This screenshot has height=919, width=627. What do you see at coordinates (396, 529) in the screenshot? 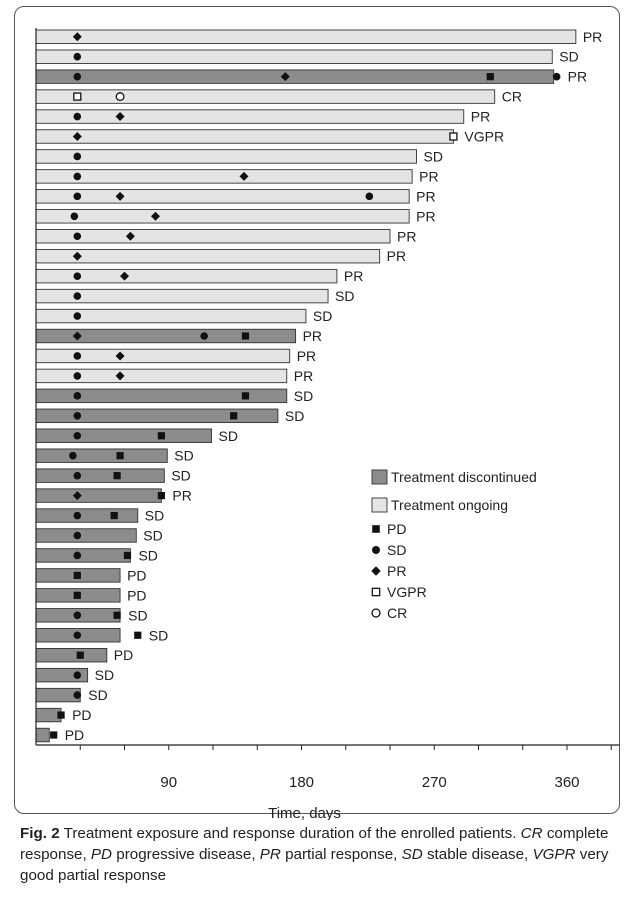
I see `legend-pd-label: PD` at bounding box center [396, 529].